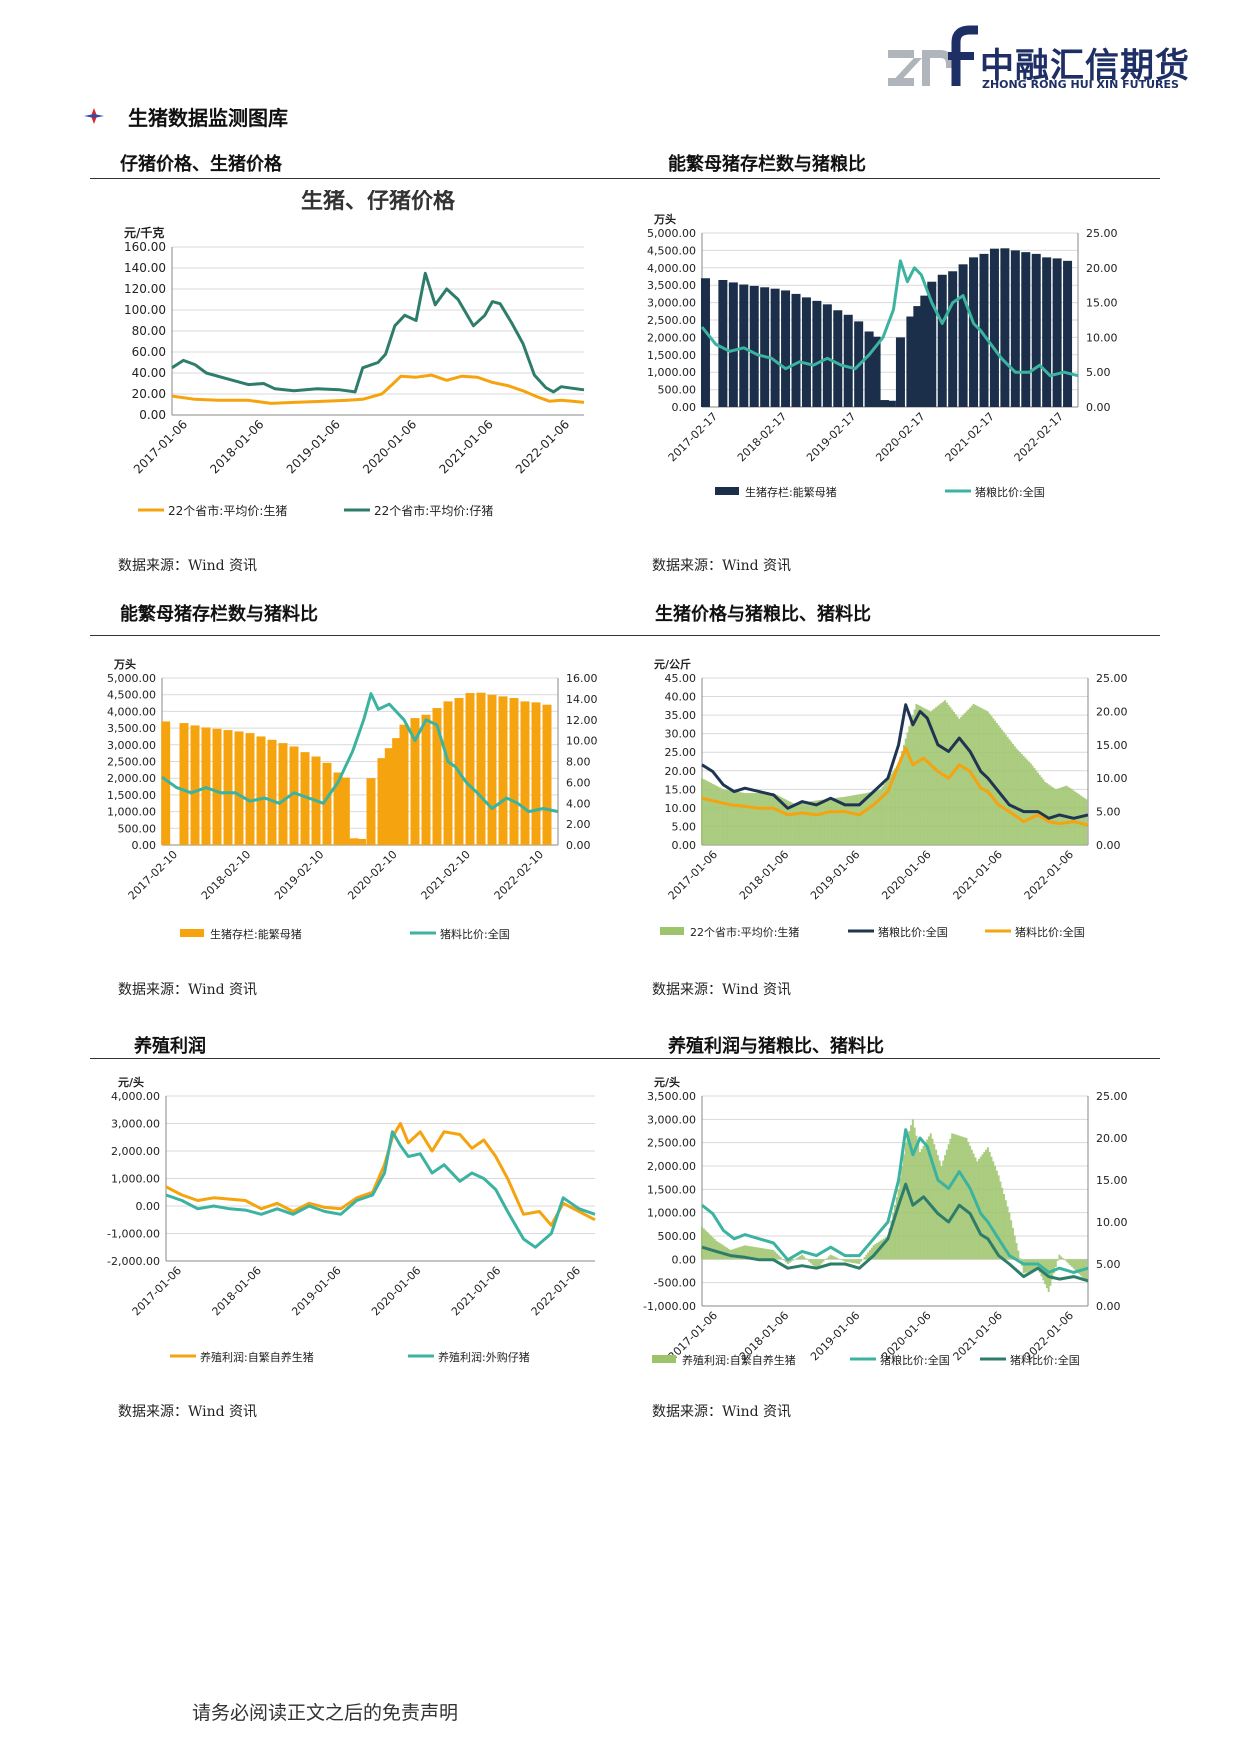 Image resolution: width=1240 pixels, height=1753 pixels. Describe the element at coordinates (831, 437) in the screenshot. I see `x-tick-label: 2019-02-17` at that location.